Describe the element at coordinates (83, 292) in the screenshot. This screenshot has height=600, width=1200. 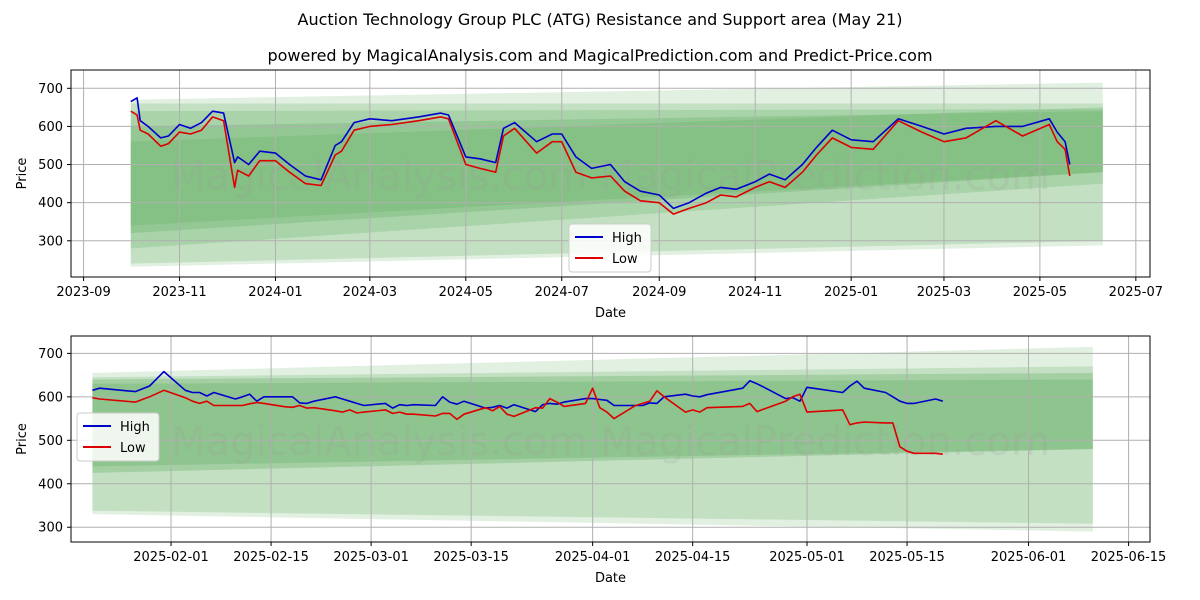
I see `x-tick-label: 2023-09` at that location.